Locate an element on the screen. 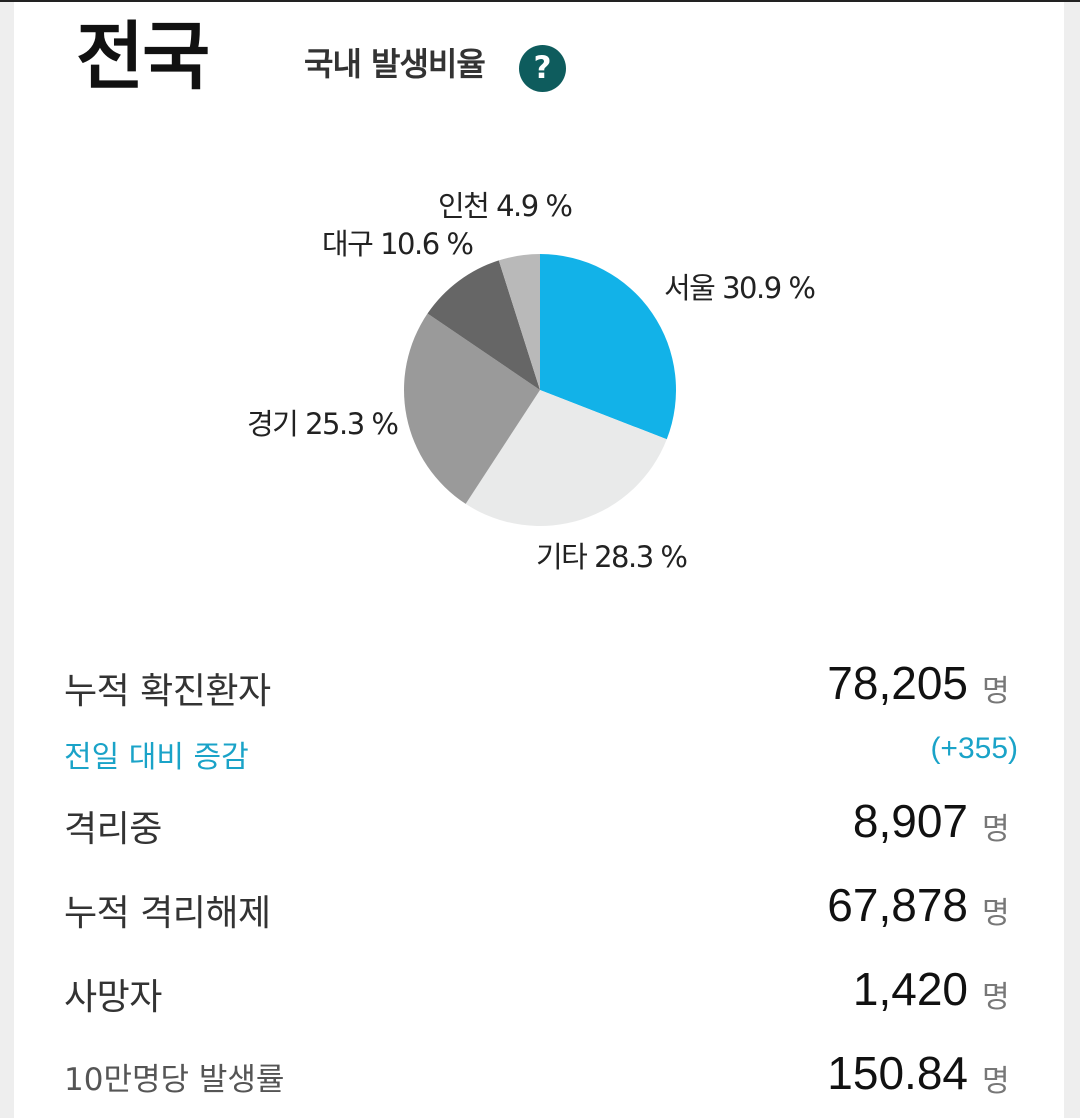  pie-label-other: 기타 28.3 % is located at coordinates (611, 557).